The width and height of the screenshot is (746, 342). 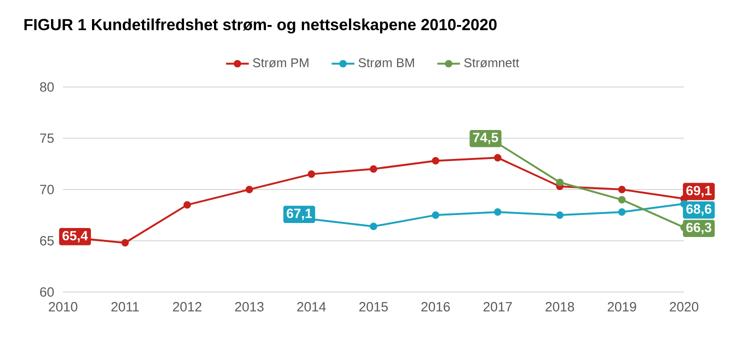 I want to click on y-tick-label: 75, so click(x=47, y=138).